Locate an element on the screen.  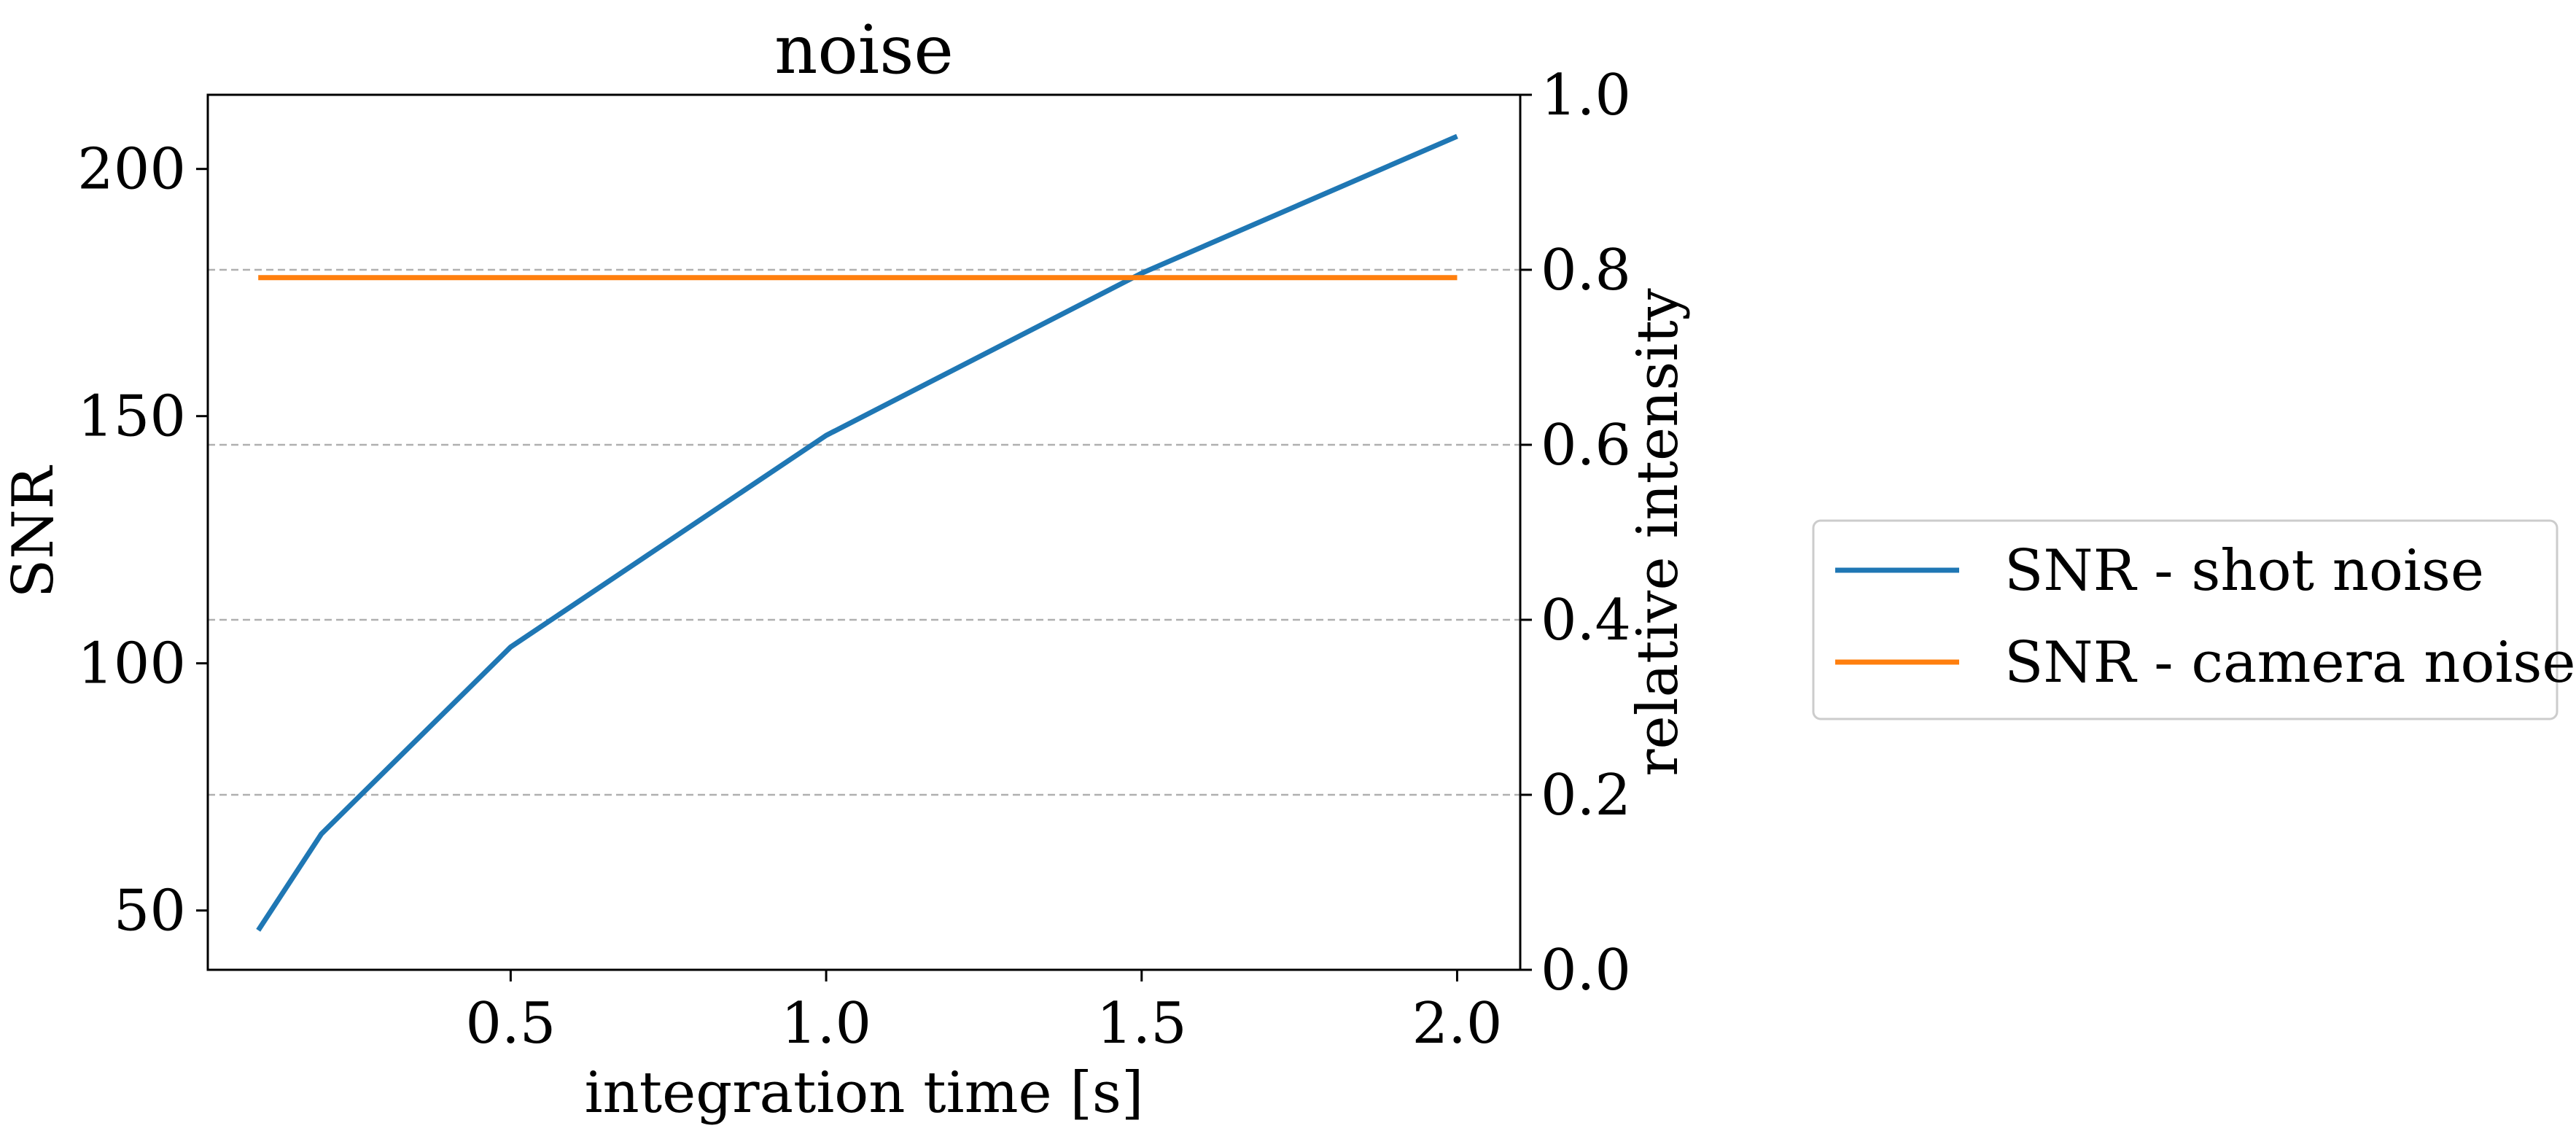
x-tick-label: 0.5 is located at coordinates (510, 1024).